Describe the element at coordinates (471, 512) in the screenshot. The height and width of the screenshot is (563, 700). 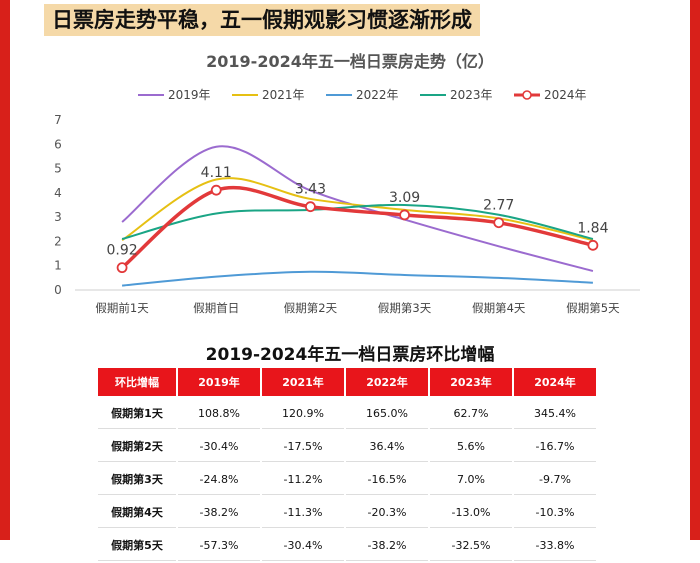
I see `table-cell: -13.0%` at that location.